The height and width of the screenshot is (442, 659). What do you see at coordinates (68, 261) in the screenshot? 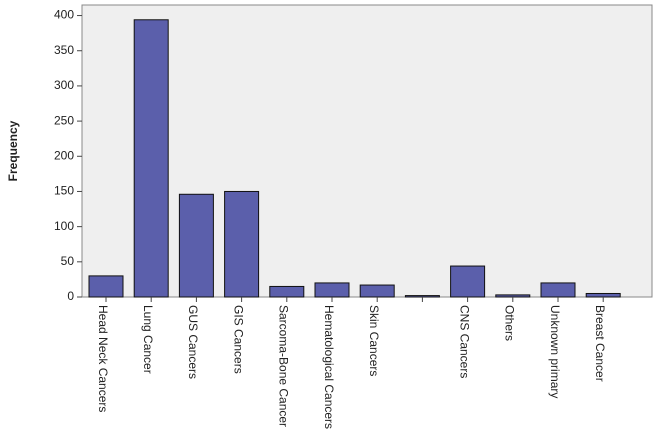
I see `y-tick-label: 50` at bounding box center [68, 261].